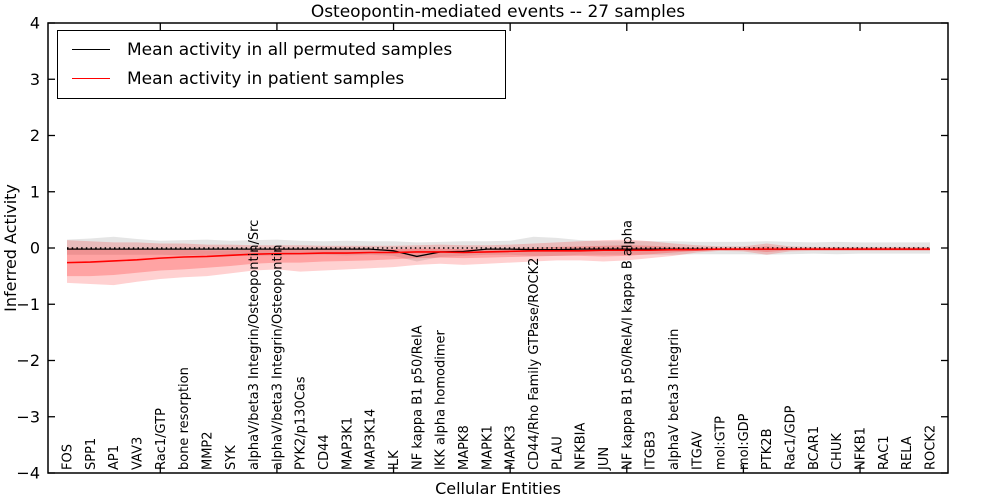 The image size is (1000, 500). What do you see at coordinates (35, 248) in the screenshot?
I see `y-tick-label: 0` at bounding box center [35, 248].